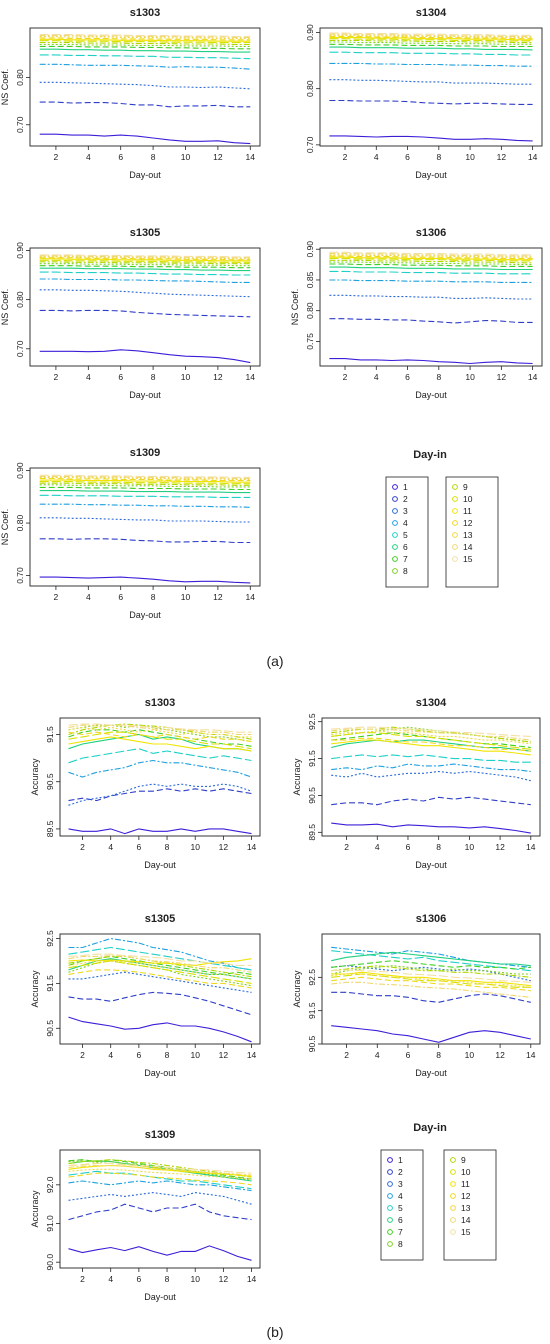 The height and width of the screenshot is (1344, 550). Describe the element at coordinates (50, 1184) in the screenshot. I see `y-tick-label: 92.0` at that location.